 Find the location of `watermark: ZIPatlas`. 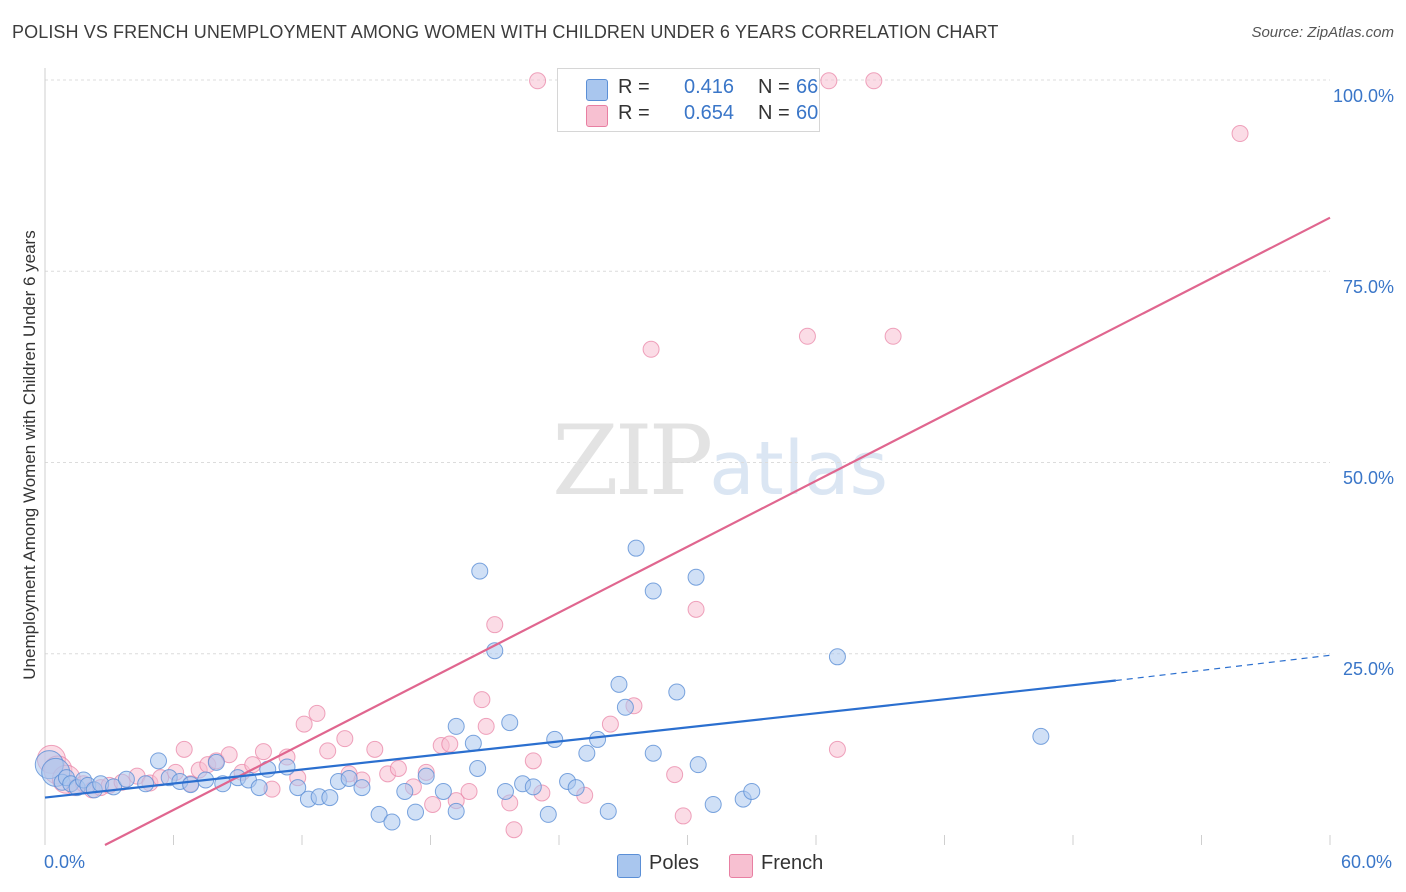

watermark: ZIPatlas is located at coordinates (720, 461).